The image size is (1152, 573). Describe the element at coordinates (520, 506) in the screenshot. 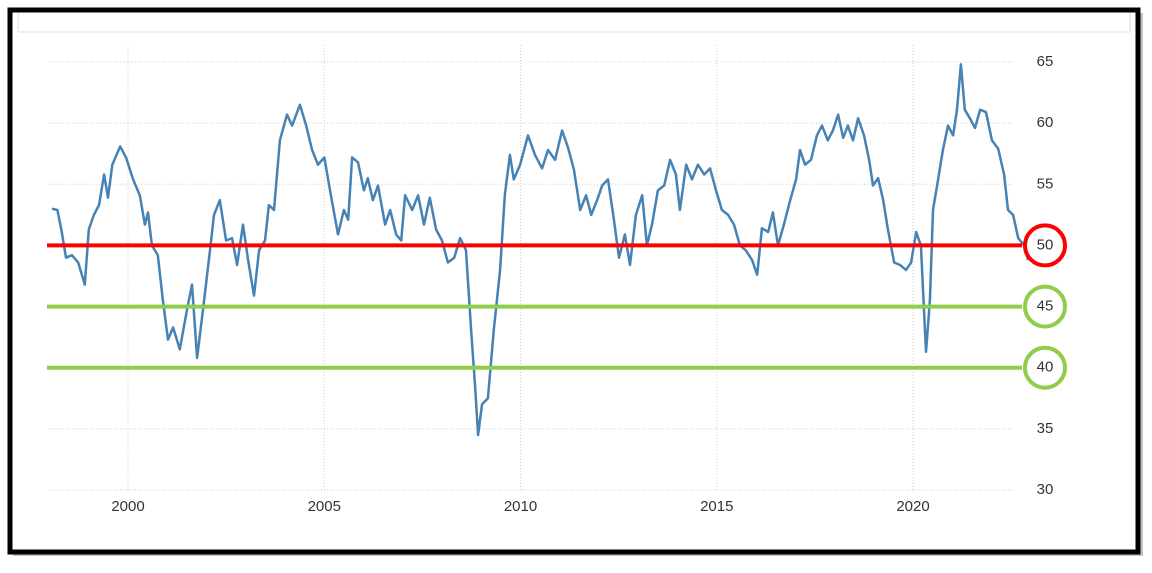

I see `x-tick-label: 2010` at that location.